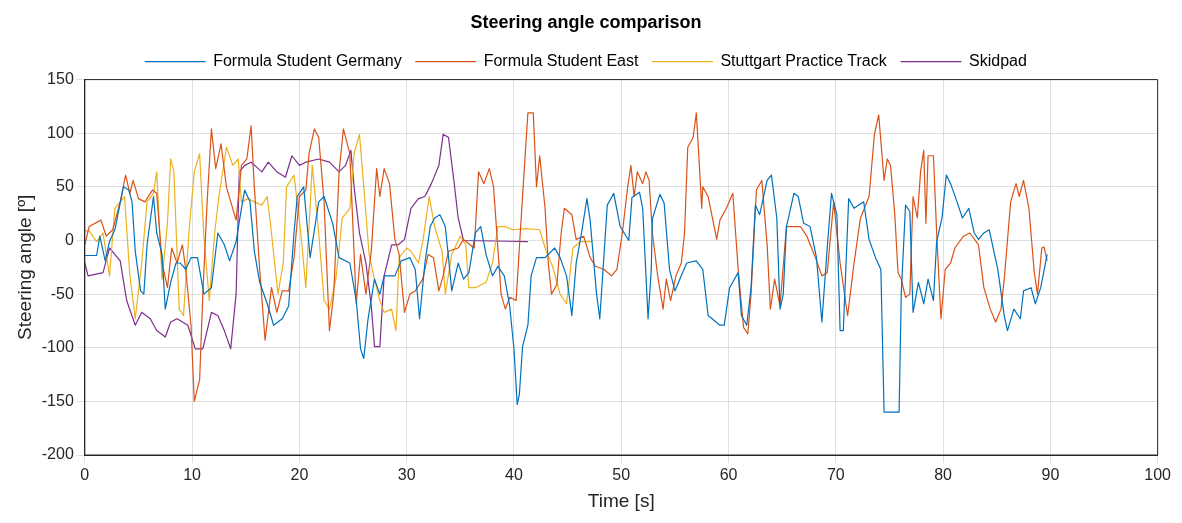 The width and height of the screenshot is (1182, 523). I want to click on x-tick-label: 70, so click(835, 475).